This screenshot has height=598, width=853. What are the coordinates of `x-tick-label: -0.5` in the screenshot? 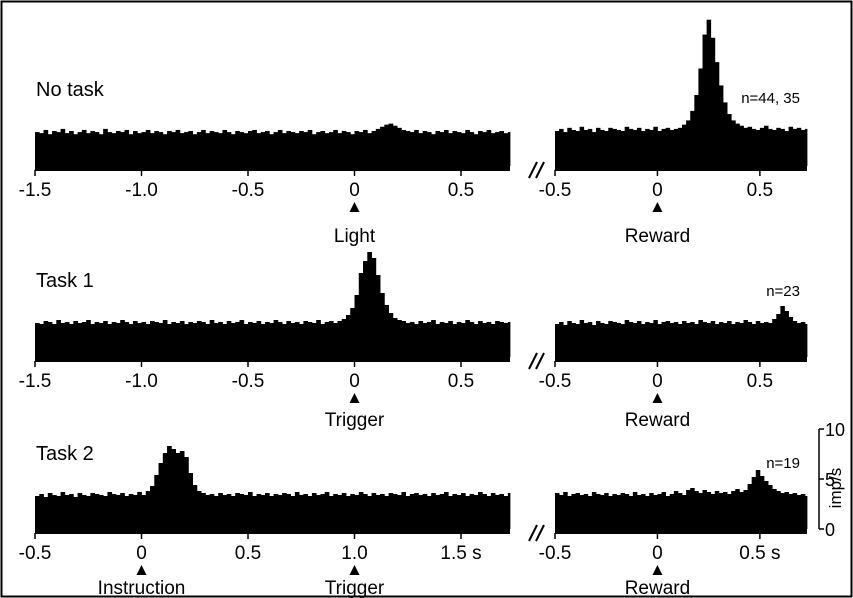 It's located at (555, 381).